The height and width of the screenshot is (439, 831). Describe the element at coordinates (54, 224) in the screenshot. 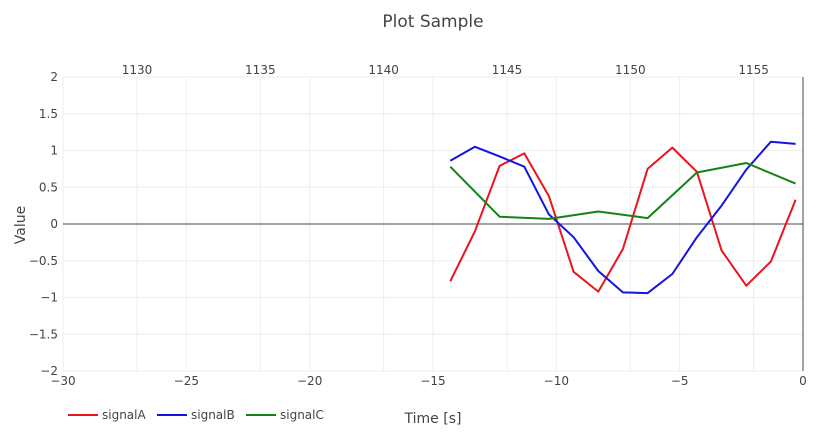

I see `y-tick-label: 0` at that location.